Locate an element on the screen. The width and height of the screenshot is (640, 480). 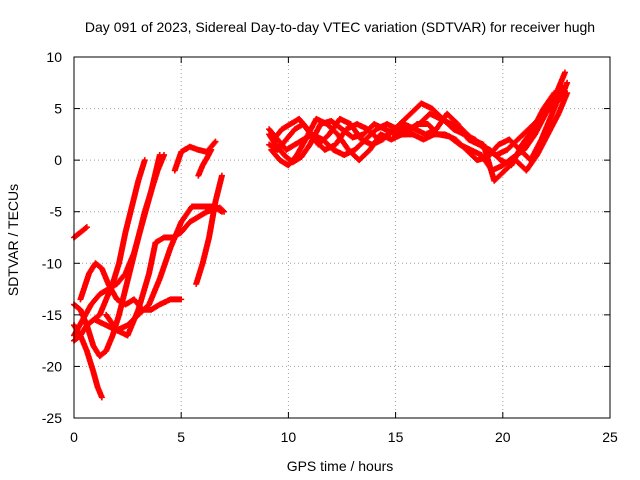
y-tick-label: 5 is located at coordinates (58, 109).